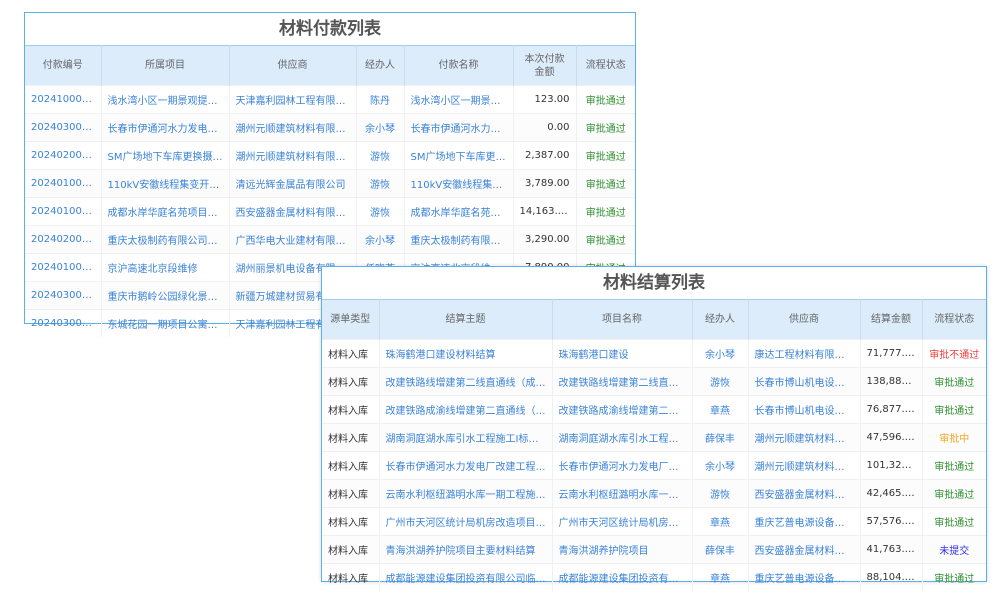 Image resolution: width=1000 pixels, height=600 pixels. I want to click on amount: 41,763.00, so click(890, 549).